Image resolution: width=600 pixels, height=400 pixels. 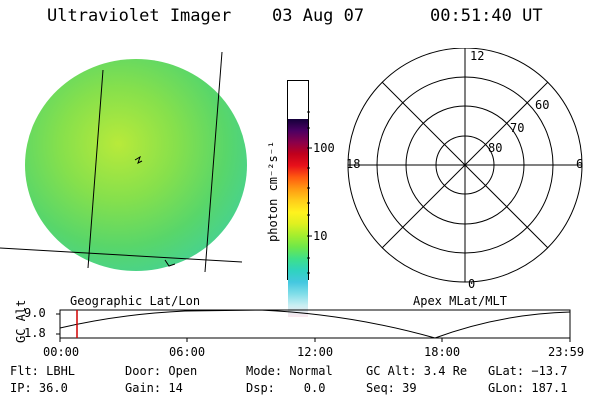 What do you see at coordinates (471, 282) in the screenshot?
I see `mlt-0: 0` at bounding box center [471, 282].